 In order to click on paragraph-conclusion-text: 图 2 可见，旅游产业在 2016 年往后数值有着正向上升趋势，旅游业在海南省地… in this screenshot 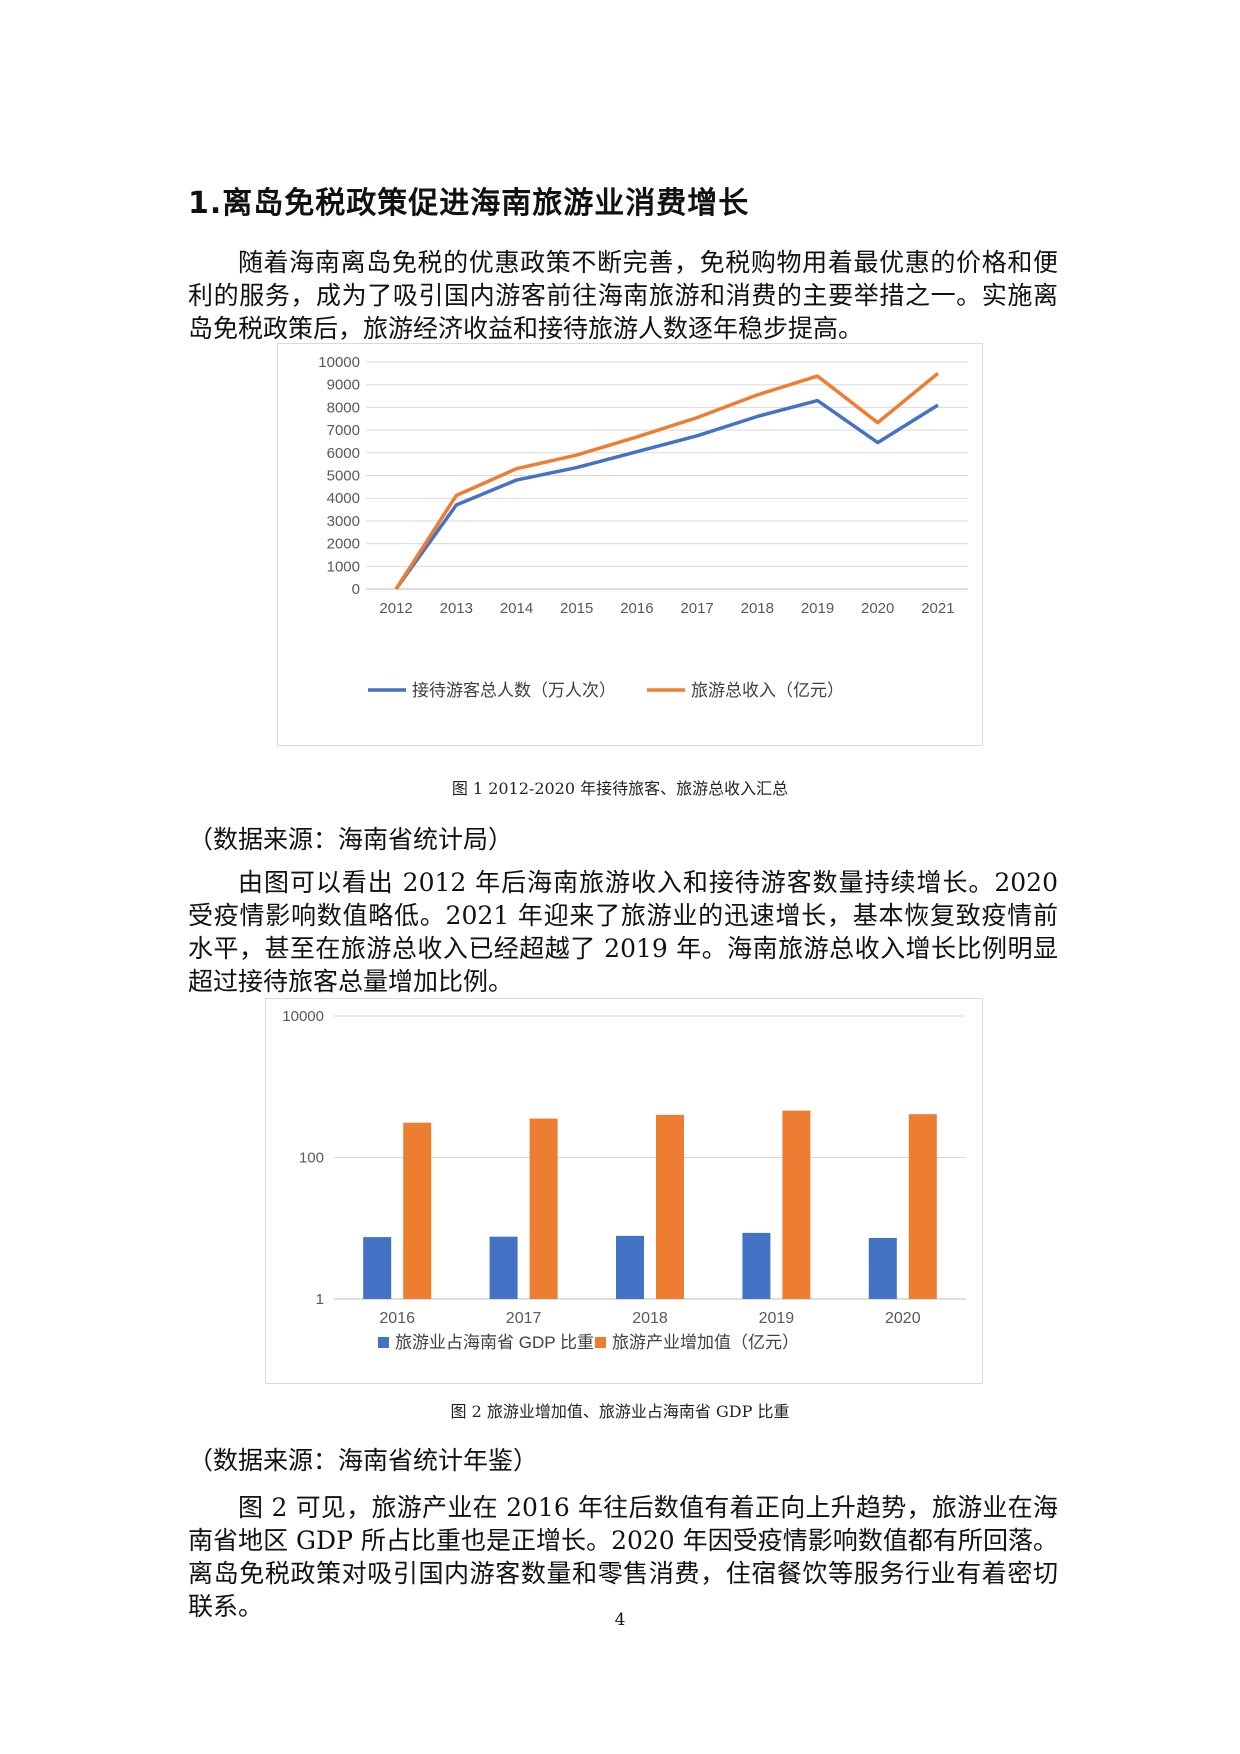, I will do `click(623, 1557)`.